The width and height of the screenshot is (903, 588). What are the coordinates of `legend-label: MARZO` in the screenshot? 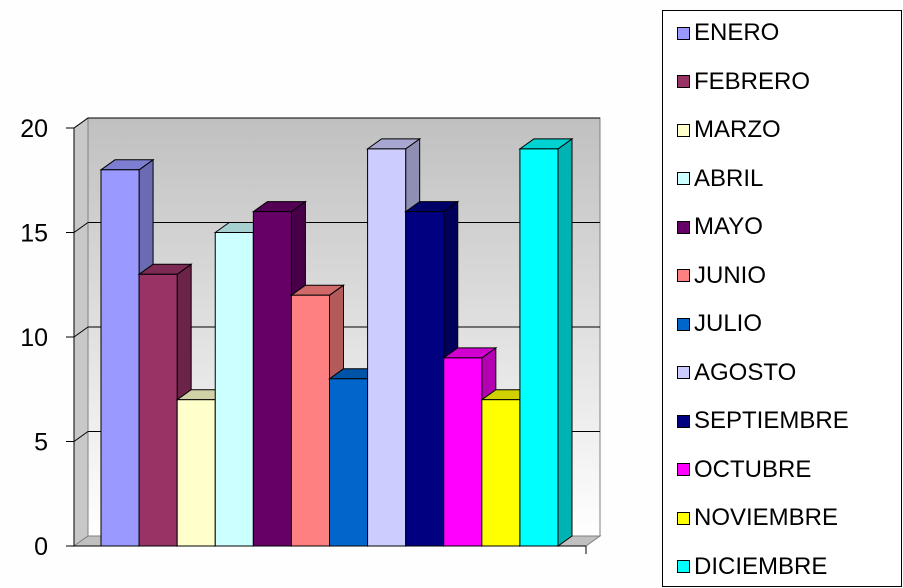 It's located at (737, 129).